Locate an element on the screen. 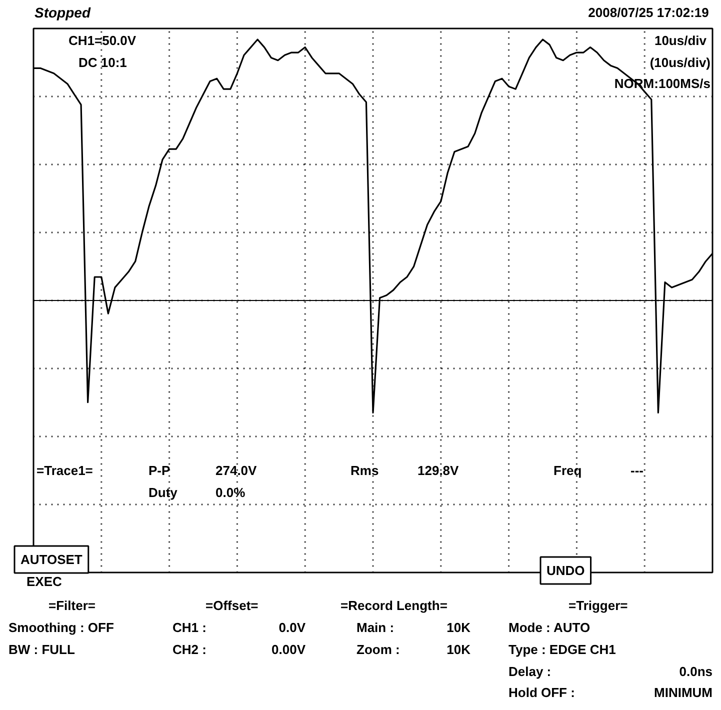  text: Smoothing : OFF is located at coordinates (61, 627).